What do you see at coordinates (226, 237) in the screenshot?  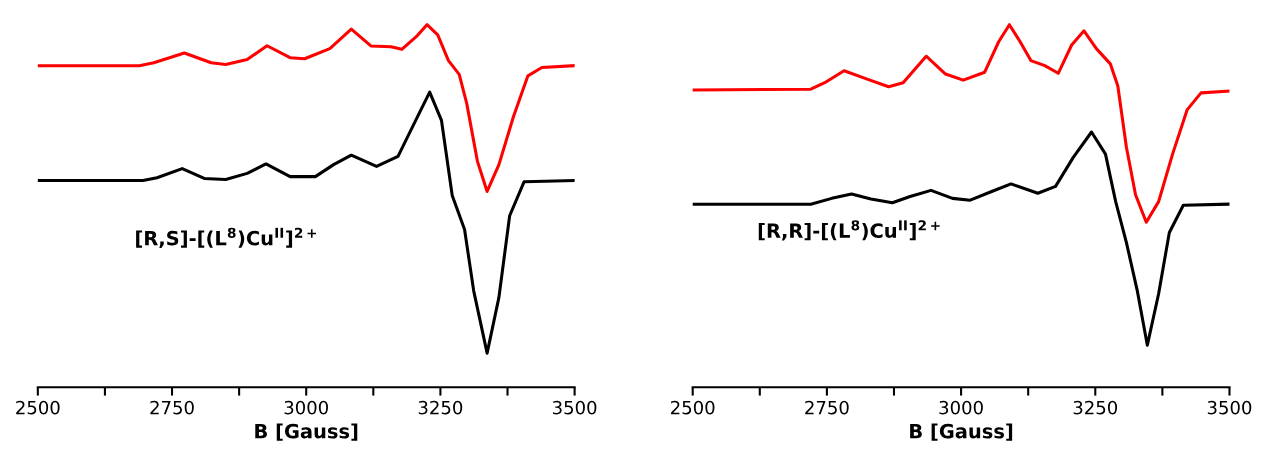 I see `annotation: [R,S]-[(L$^{8}$)Cu$^{II}$]$^{2+}$` at bounding box center [226, 237].